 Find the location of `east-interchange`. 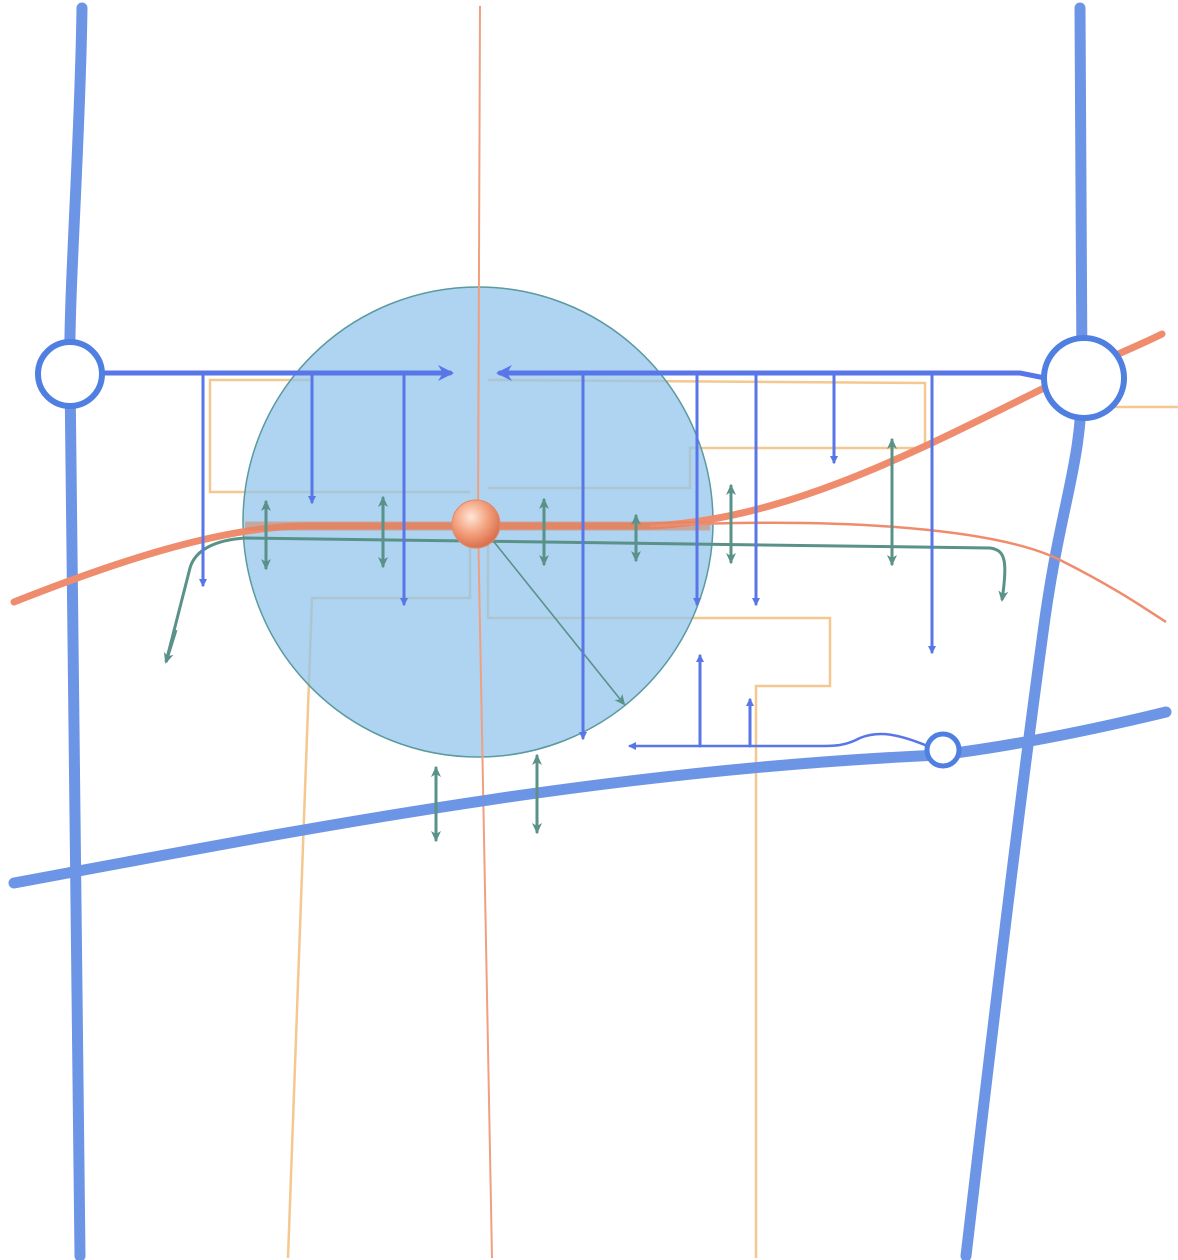

east-interchange is located at coordinates (1084, 378).